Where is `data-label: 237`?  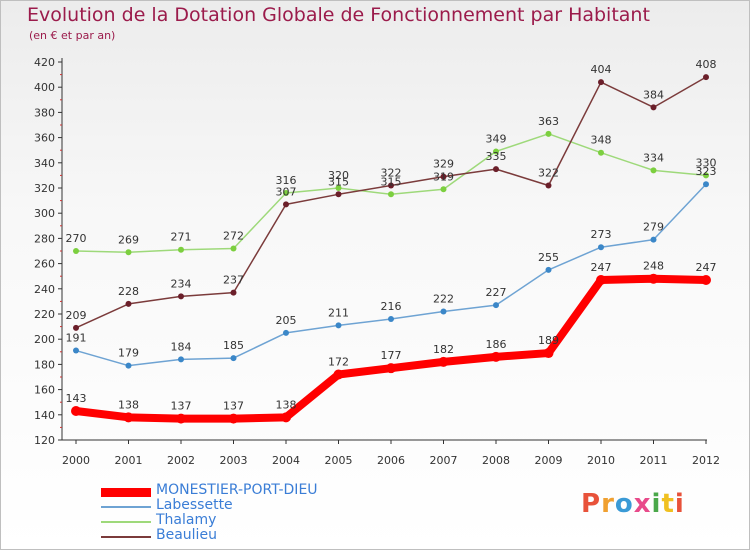
data-label: 237 is located at coordinates (233, 280).